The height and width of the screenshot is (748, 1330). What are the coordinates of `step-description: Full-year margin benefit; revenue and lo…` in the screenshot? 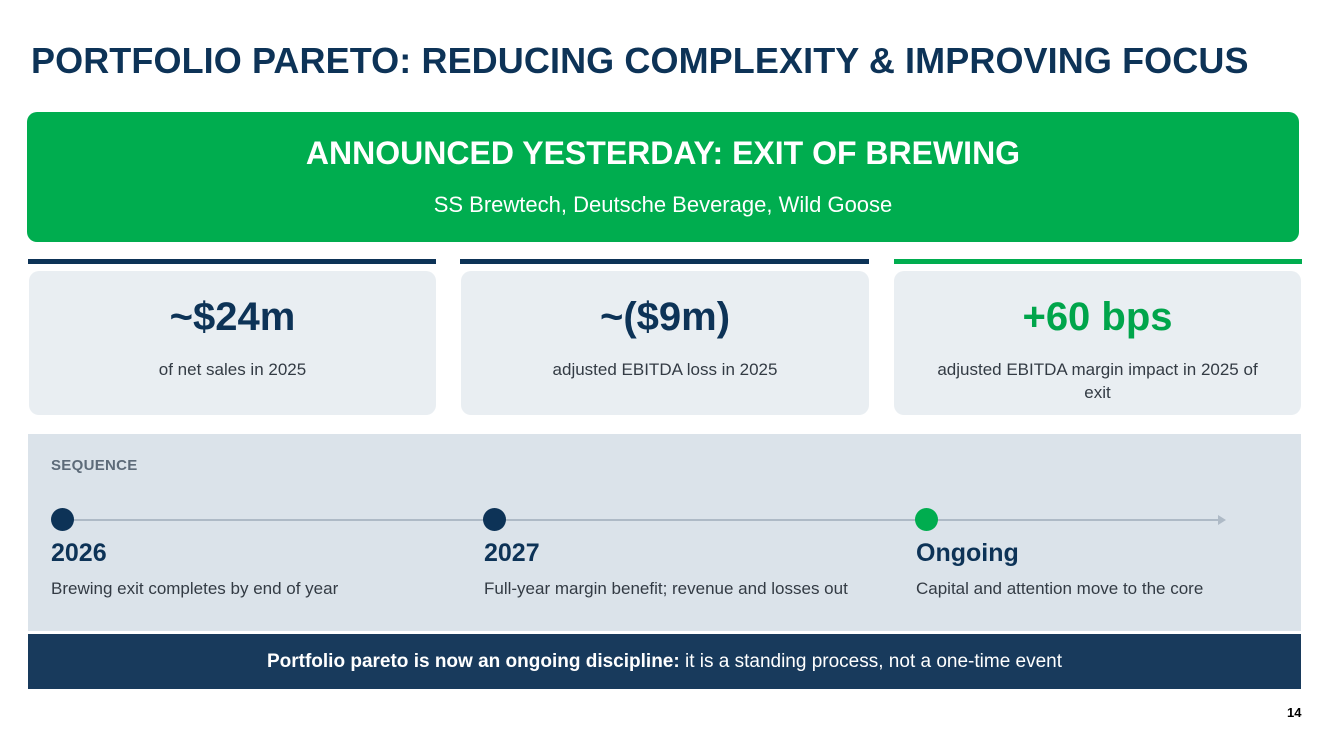 It's located at (666, 588).